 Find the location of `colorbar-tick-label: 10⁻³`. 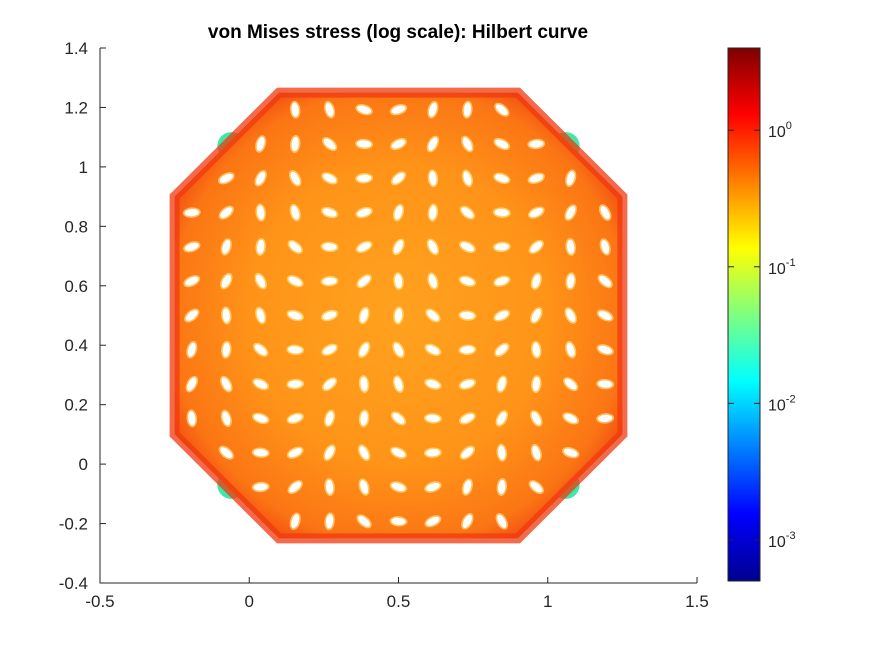

colorbar-tick-label: 10⁻³ is located at coordinates (782, 540).